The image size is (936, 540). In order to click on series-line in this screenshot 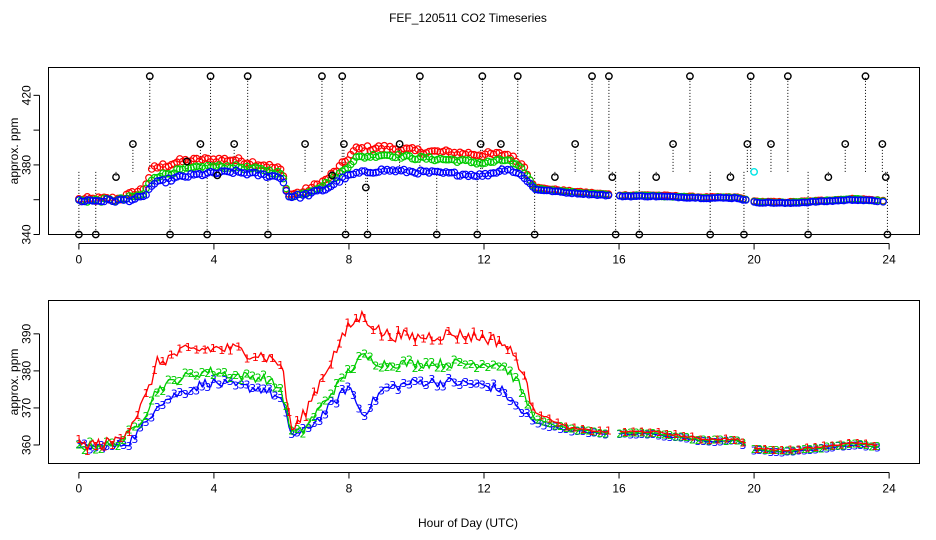, I will do `click(683, 438)`.